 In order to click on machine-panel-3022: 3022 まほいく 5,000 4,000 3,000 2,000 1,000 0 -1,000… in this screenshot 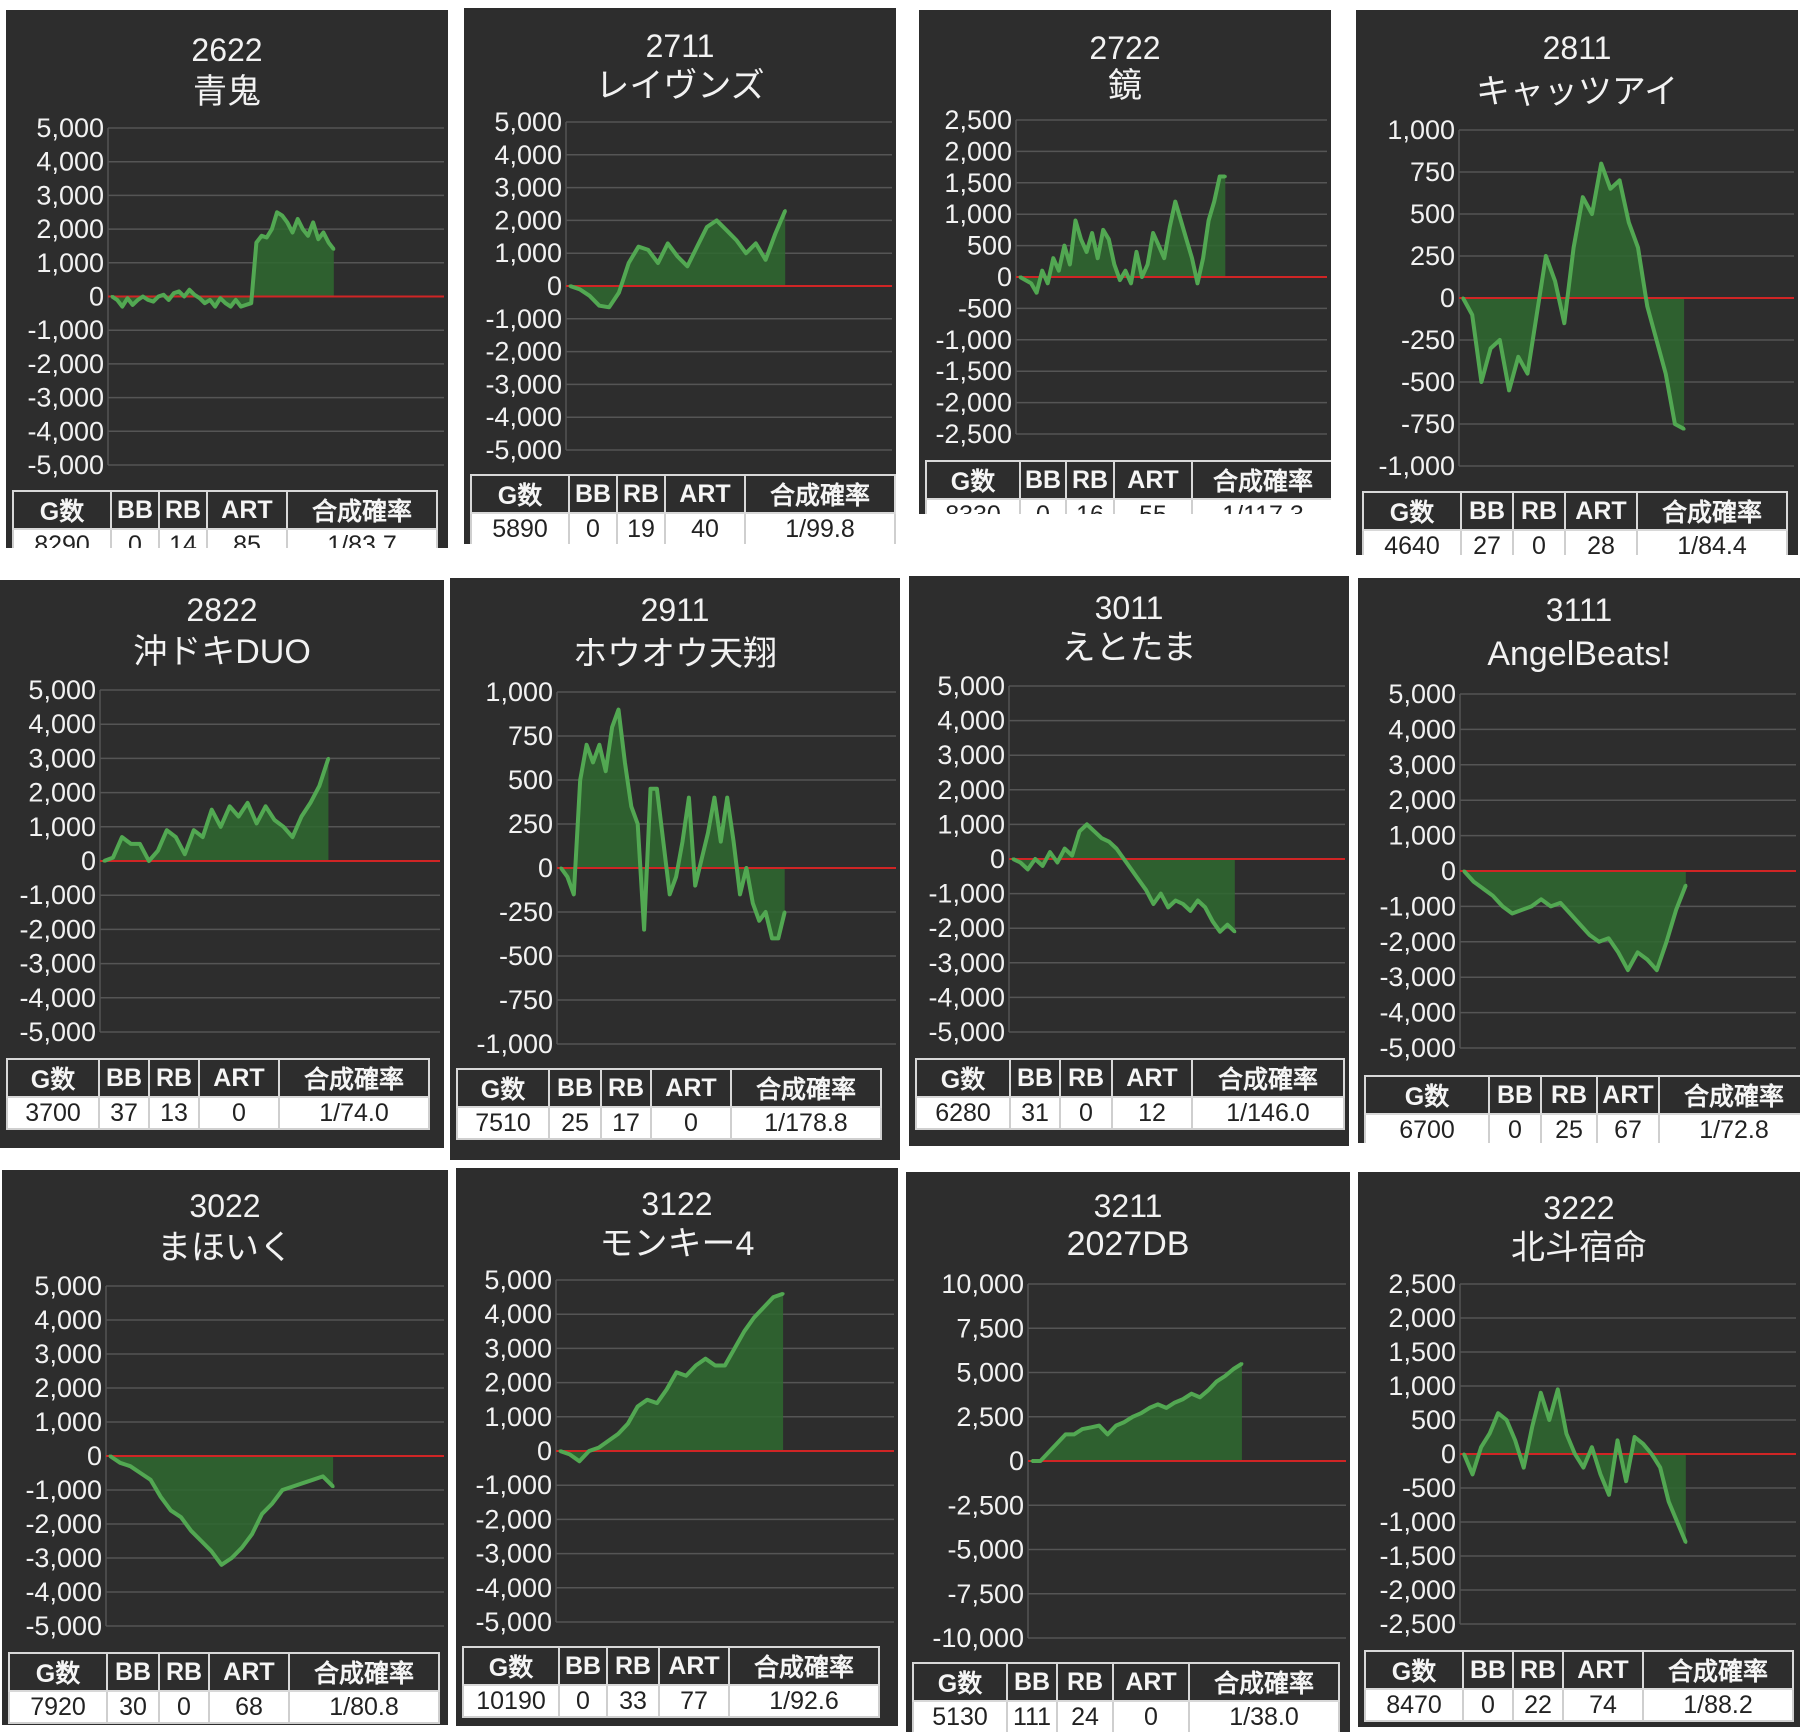, I will do `click(225, 1447)`.